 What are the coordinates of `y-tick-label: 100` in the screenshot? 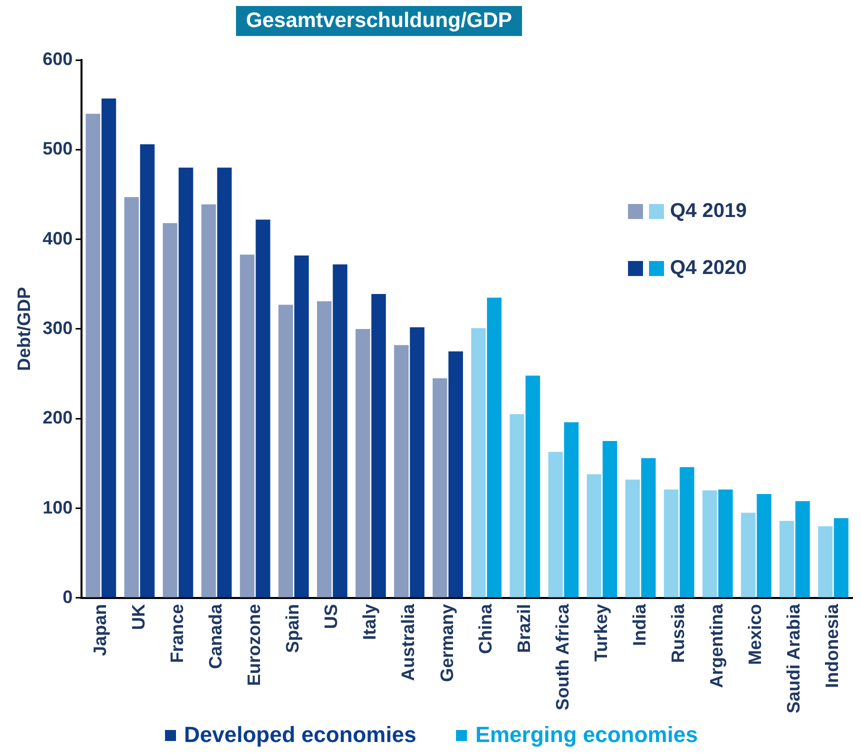 It's located at (57, 507).